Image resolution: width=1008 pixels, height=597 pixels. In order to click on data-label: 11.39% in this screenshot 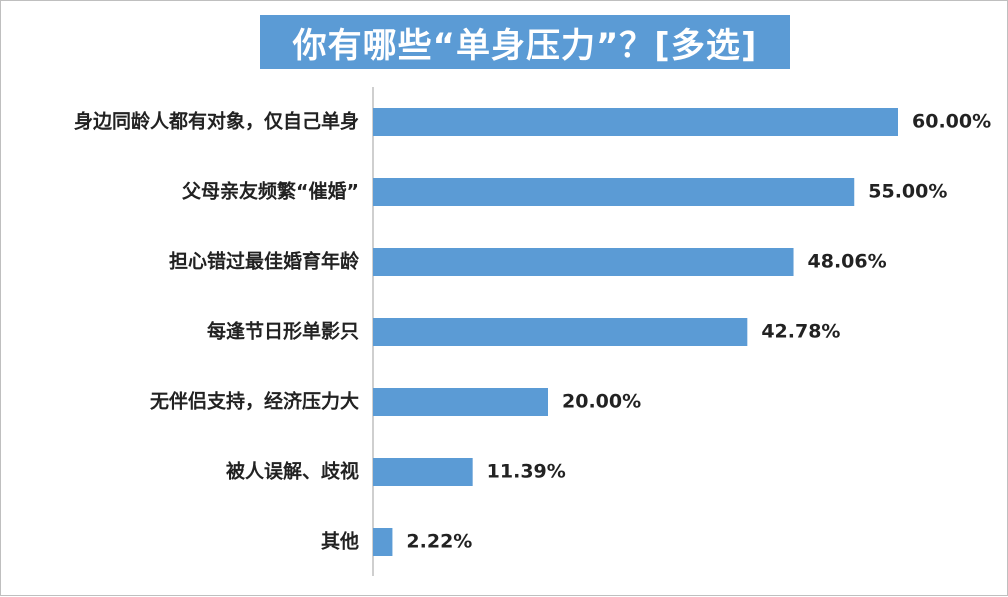, I will do `click(526, 472)`.